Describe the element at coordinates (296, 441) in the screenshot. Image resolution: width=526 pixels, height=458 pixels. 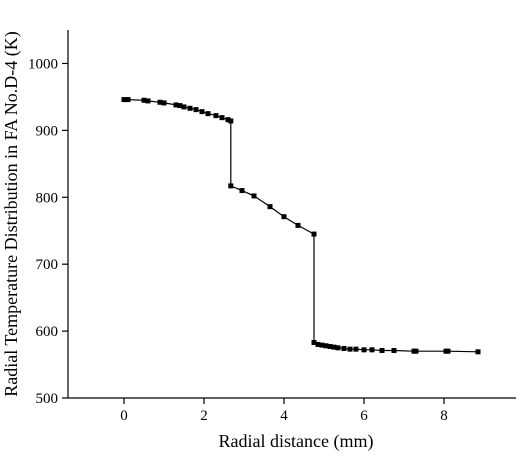
I see `x-axis-label: Radial distance (mm)` at that location.